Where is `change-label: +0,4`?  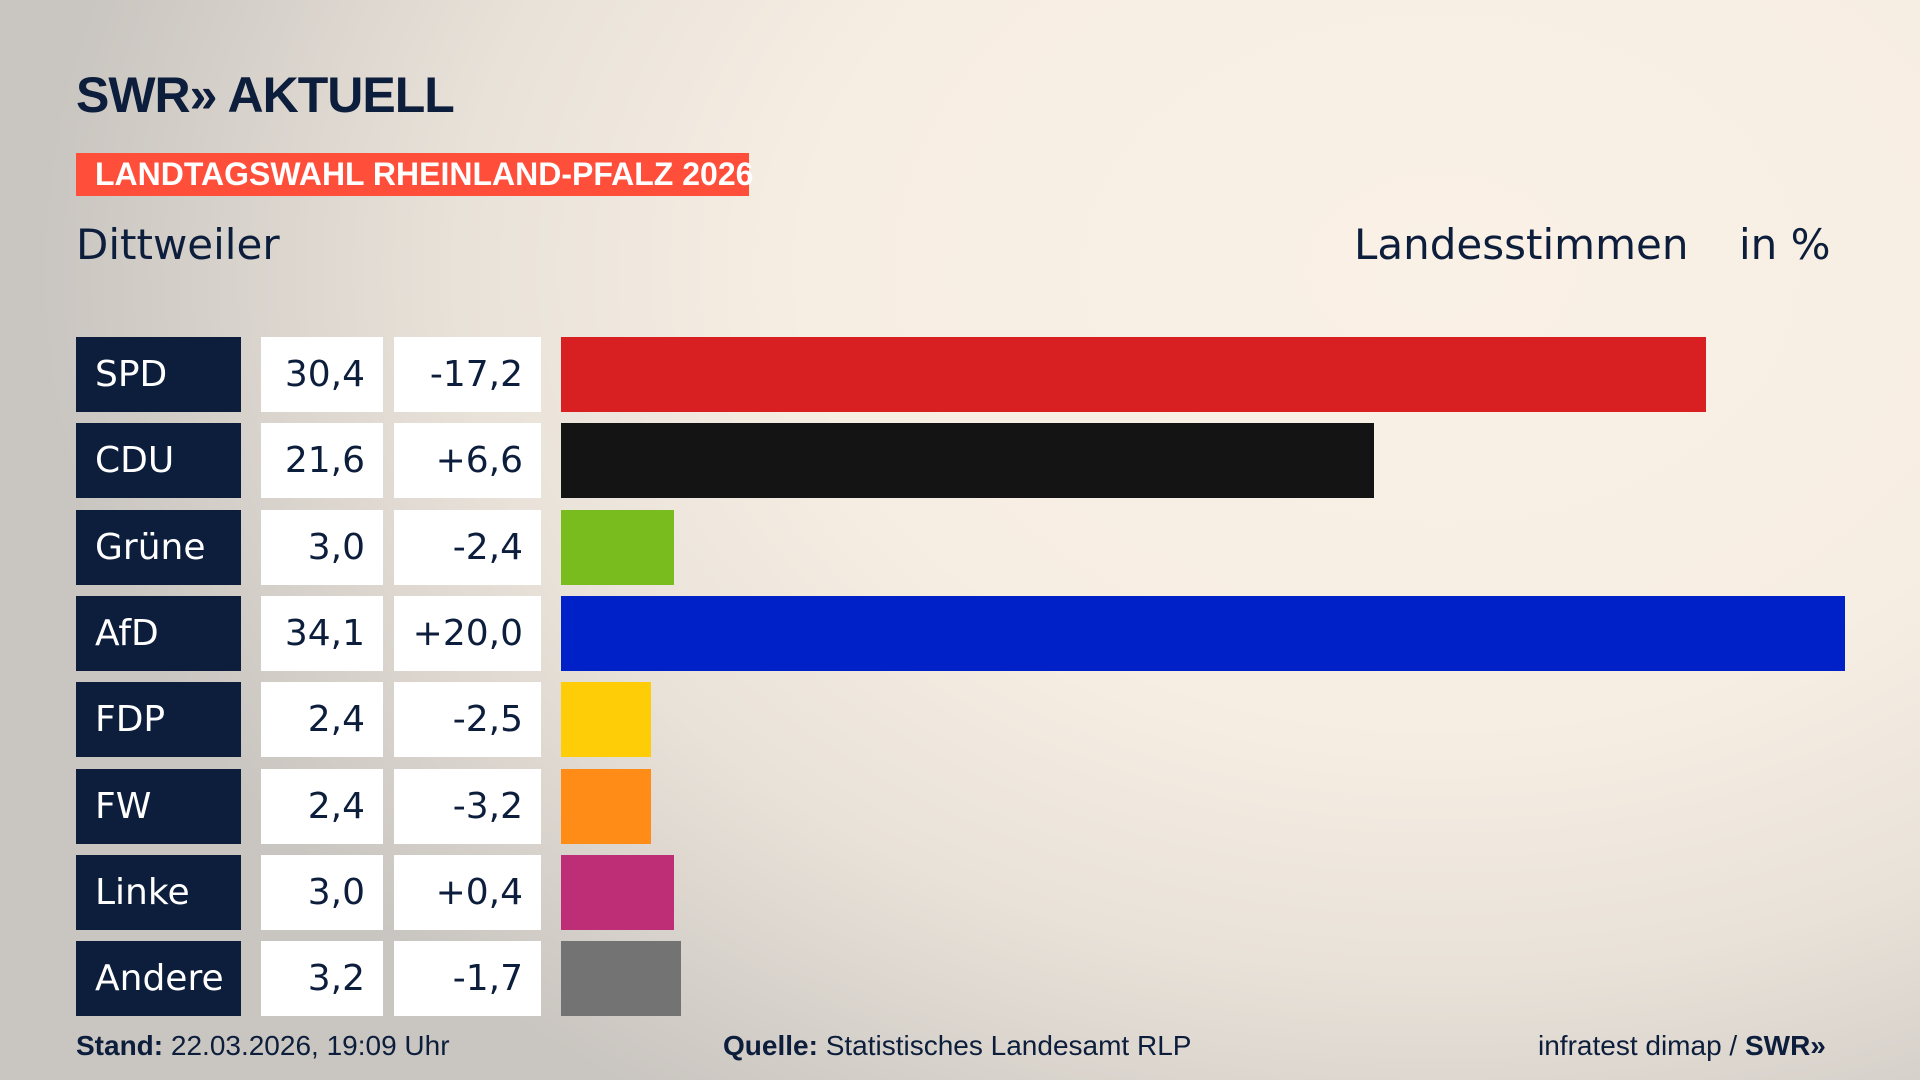 change-label: +0,4 is located at coordinates (467, 892).